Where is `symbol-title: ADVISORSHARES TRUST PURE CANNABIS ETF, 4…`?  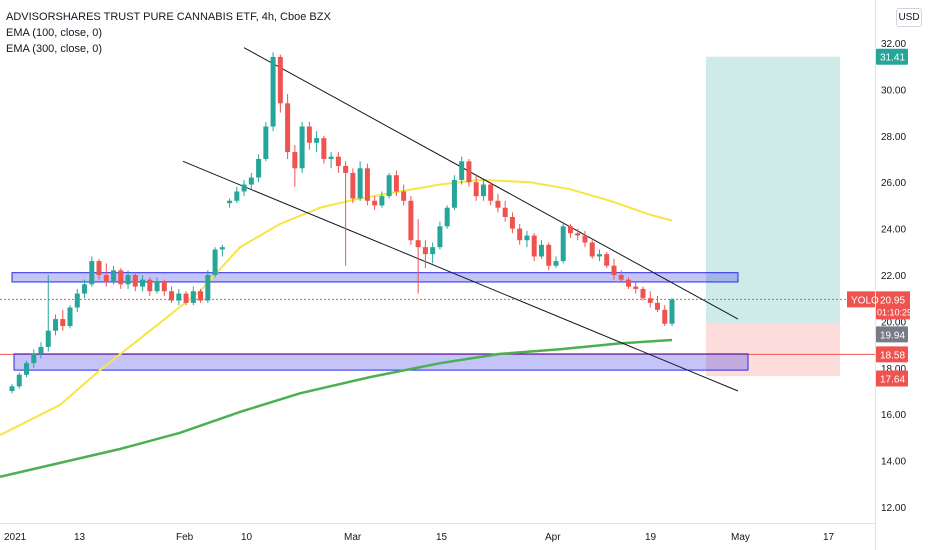
symbol-title: ADVISORSHARES TRUST PURE CANNABIS ETF, 4… is located at coordinates (168, 17).